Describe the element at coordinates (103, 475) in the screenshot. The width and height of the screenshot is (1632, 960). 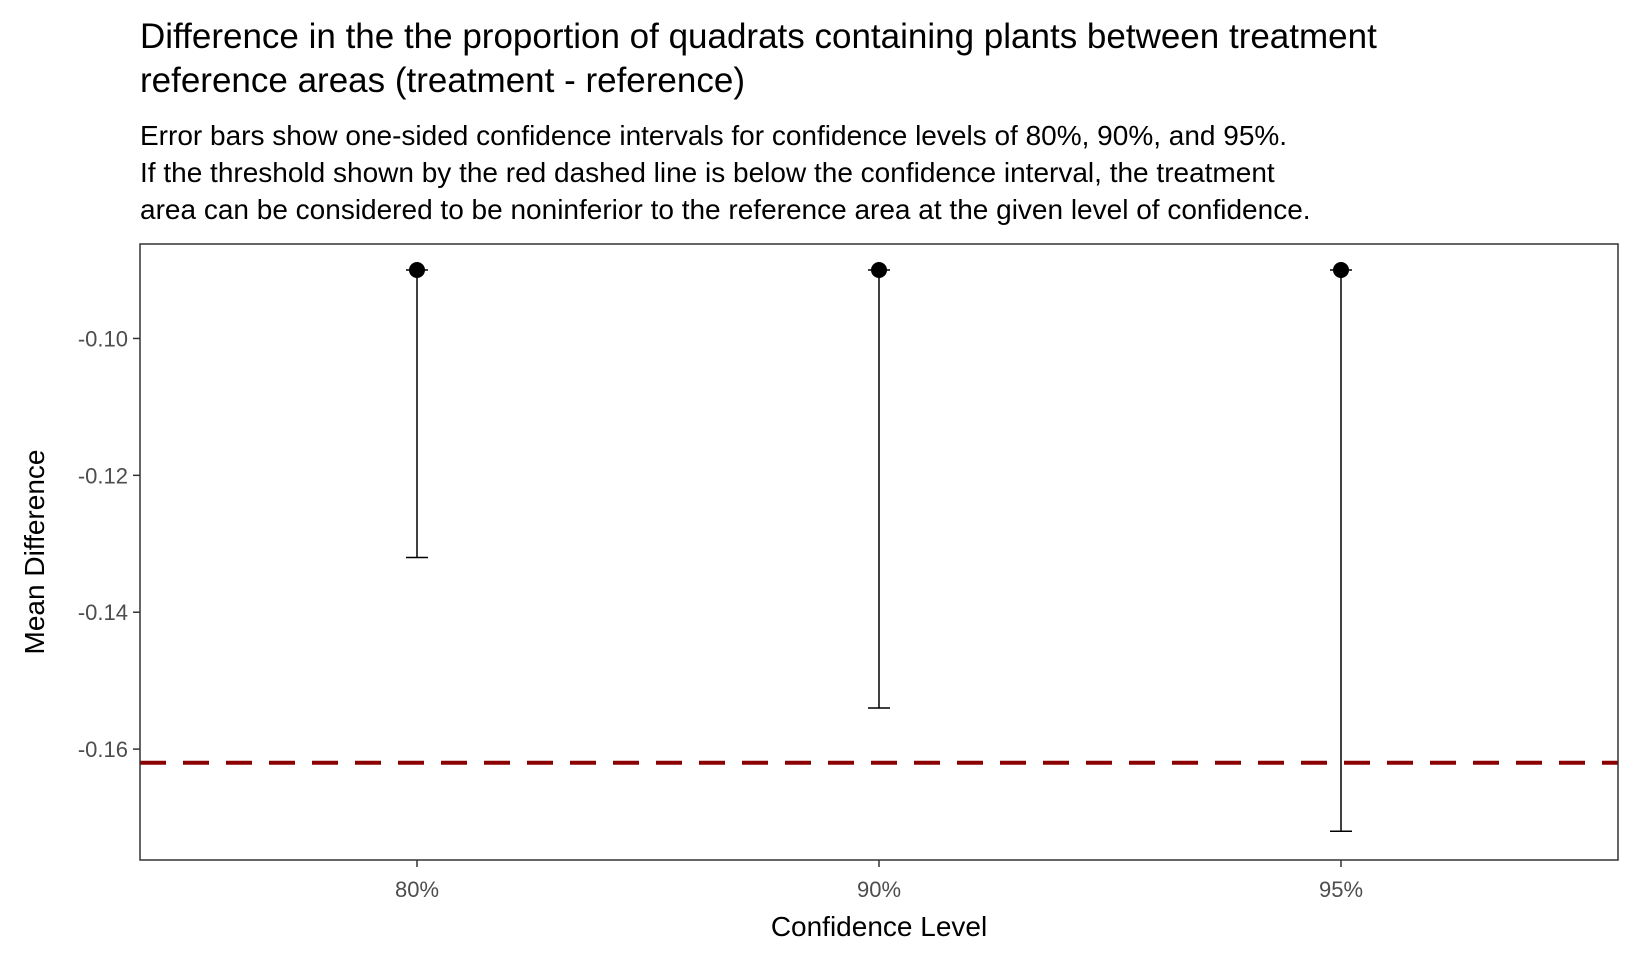
I see `y-tick-label: -0.12` at that location.